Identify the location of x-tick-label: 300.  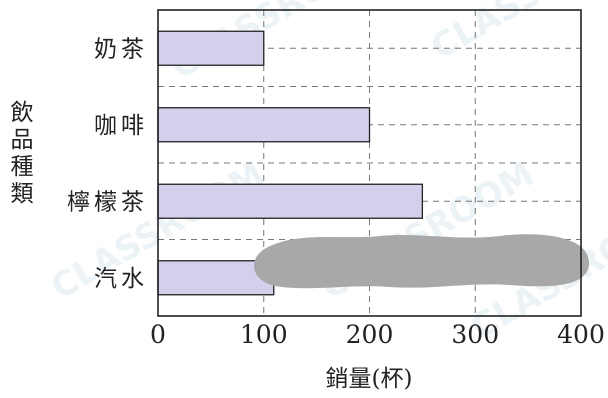
(475, 334).